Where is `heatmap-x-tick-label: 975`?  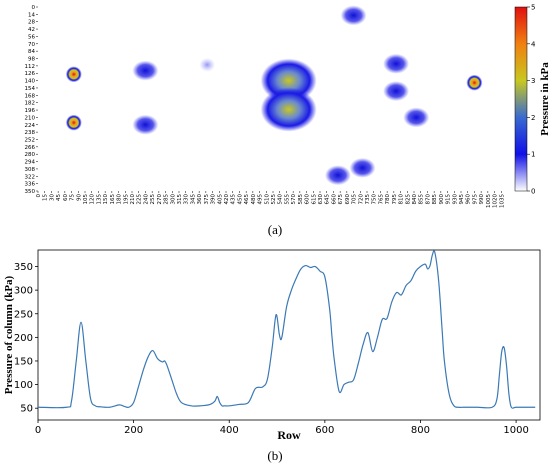 heatmap-x-tick-label: 975 is located at coordinates (475, 199).